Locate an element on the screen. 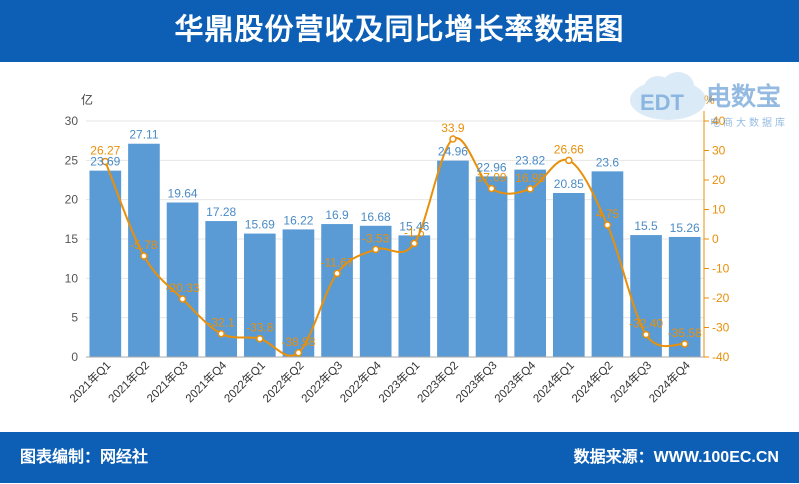 This screenshot has height=484, width=799. chart-credit: 图表编制：网经社 is located at coordinates (84, 457).